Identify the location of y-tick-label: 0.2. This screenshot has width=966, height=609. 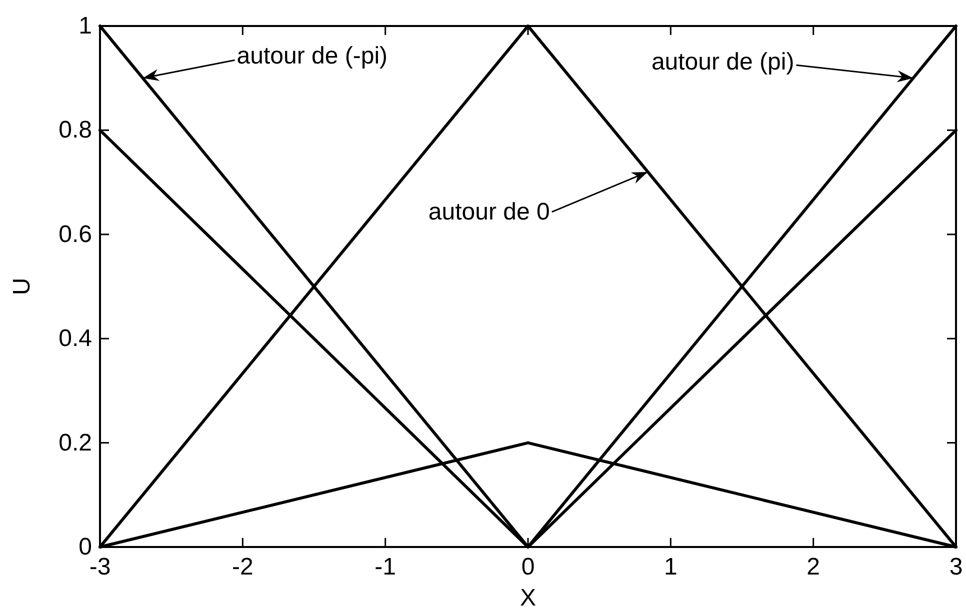
(75, 442).